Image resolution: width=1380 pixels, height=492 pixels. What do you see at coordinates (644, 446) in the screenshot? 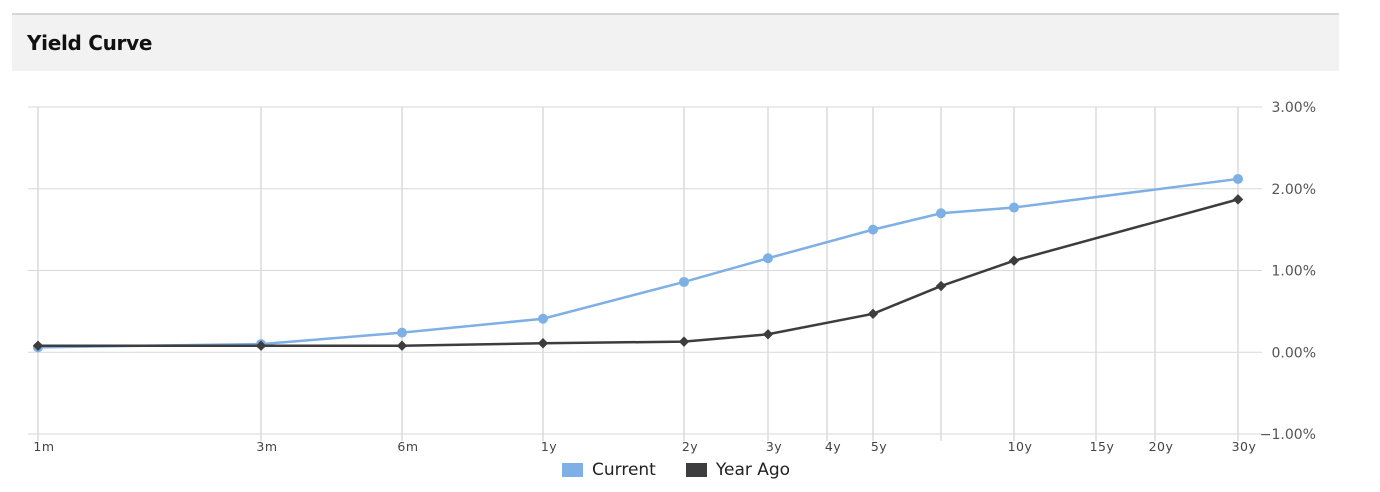
I see `x-axis-tick-labels: 1m 3m 6m 1y 2y 3y 4y 5y 10y 15y 20y 30y` at bounding box center [644, 446].